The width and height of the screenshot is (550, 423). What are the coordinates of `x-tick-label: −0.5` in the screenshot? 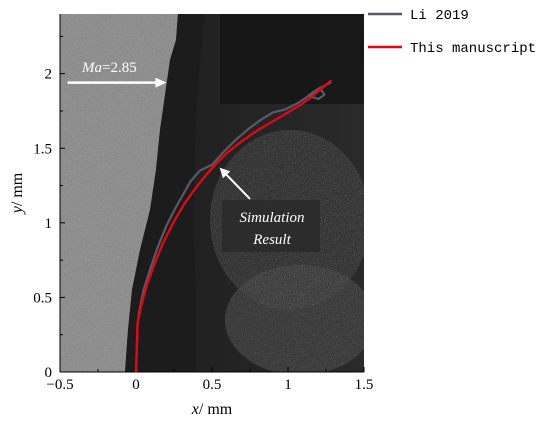 It's located at (59, 385).